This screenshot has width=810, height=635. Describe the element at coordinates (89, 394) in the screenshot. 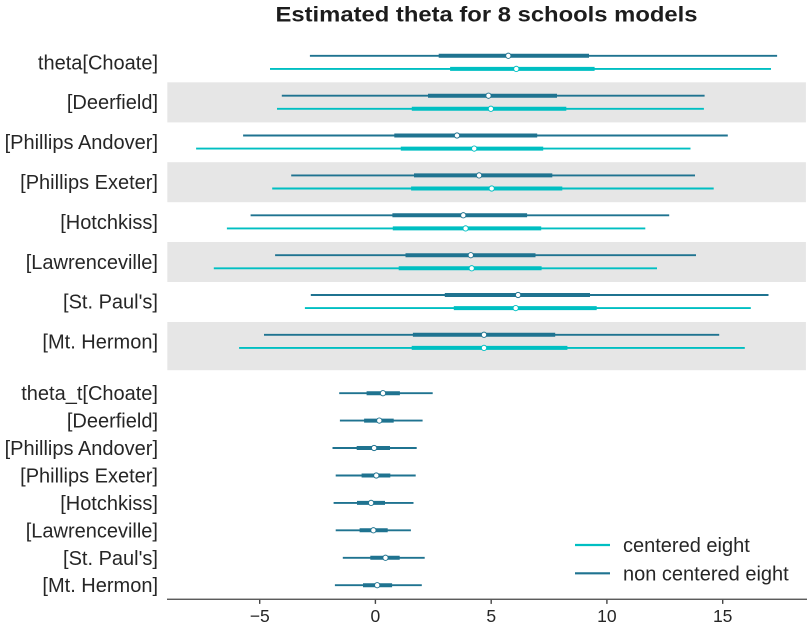

I see `svg-text: theta_t[Choate]` at that location.